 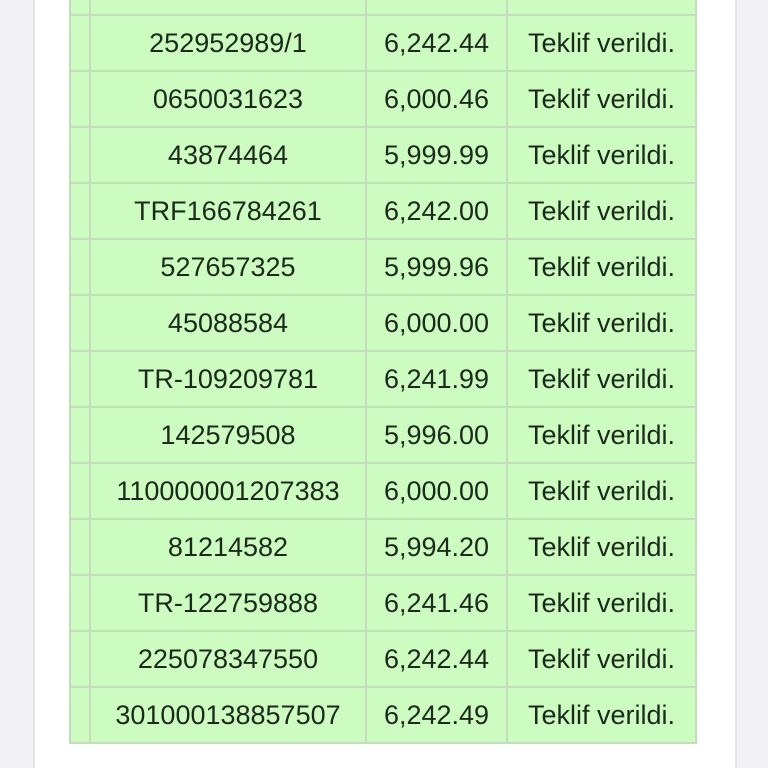 What do you see at coordinates (436, 435) in the screenshot?
I see `amount-cell: 5,996.00` at bounding box center [436, 435].